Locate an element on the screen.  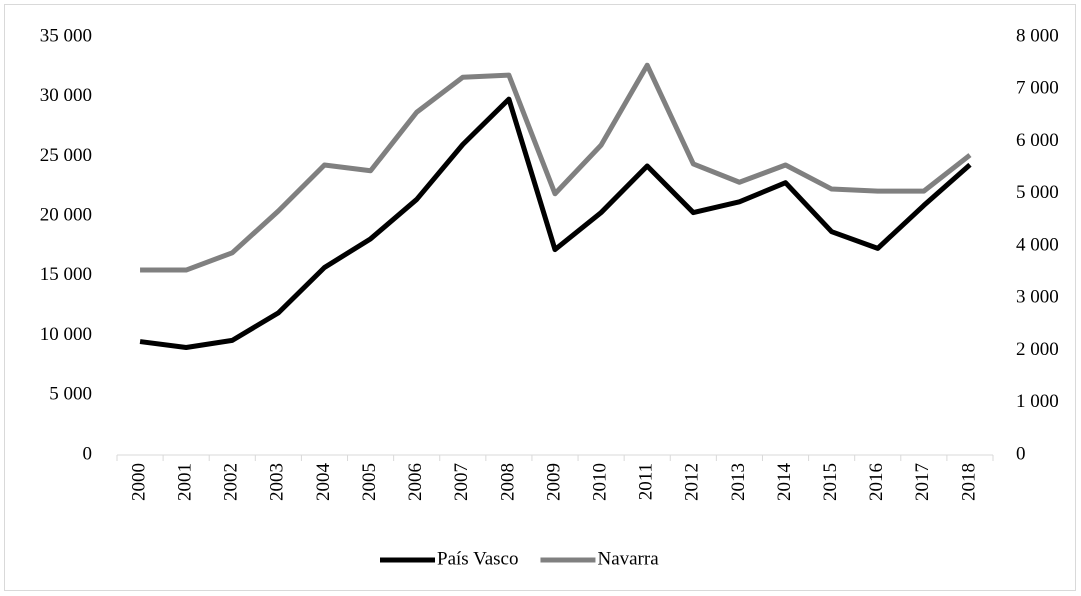
y2-tick-label: 4 000 is located at coordinates (1037, 244).